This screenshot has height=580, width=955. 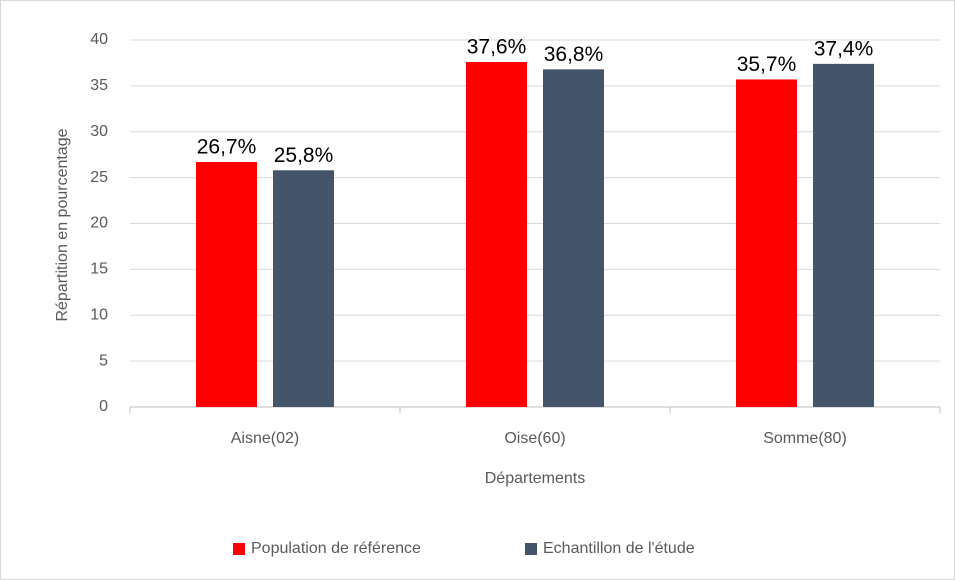 I want to click on legend-label: Population de référence, so click(x=336, y=548).